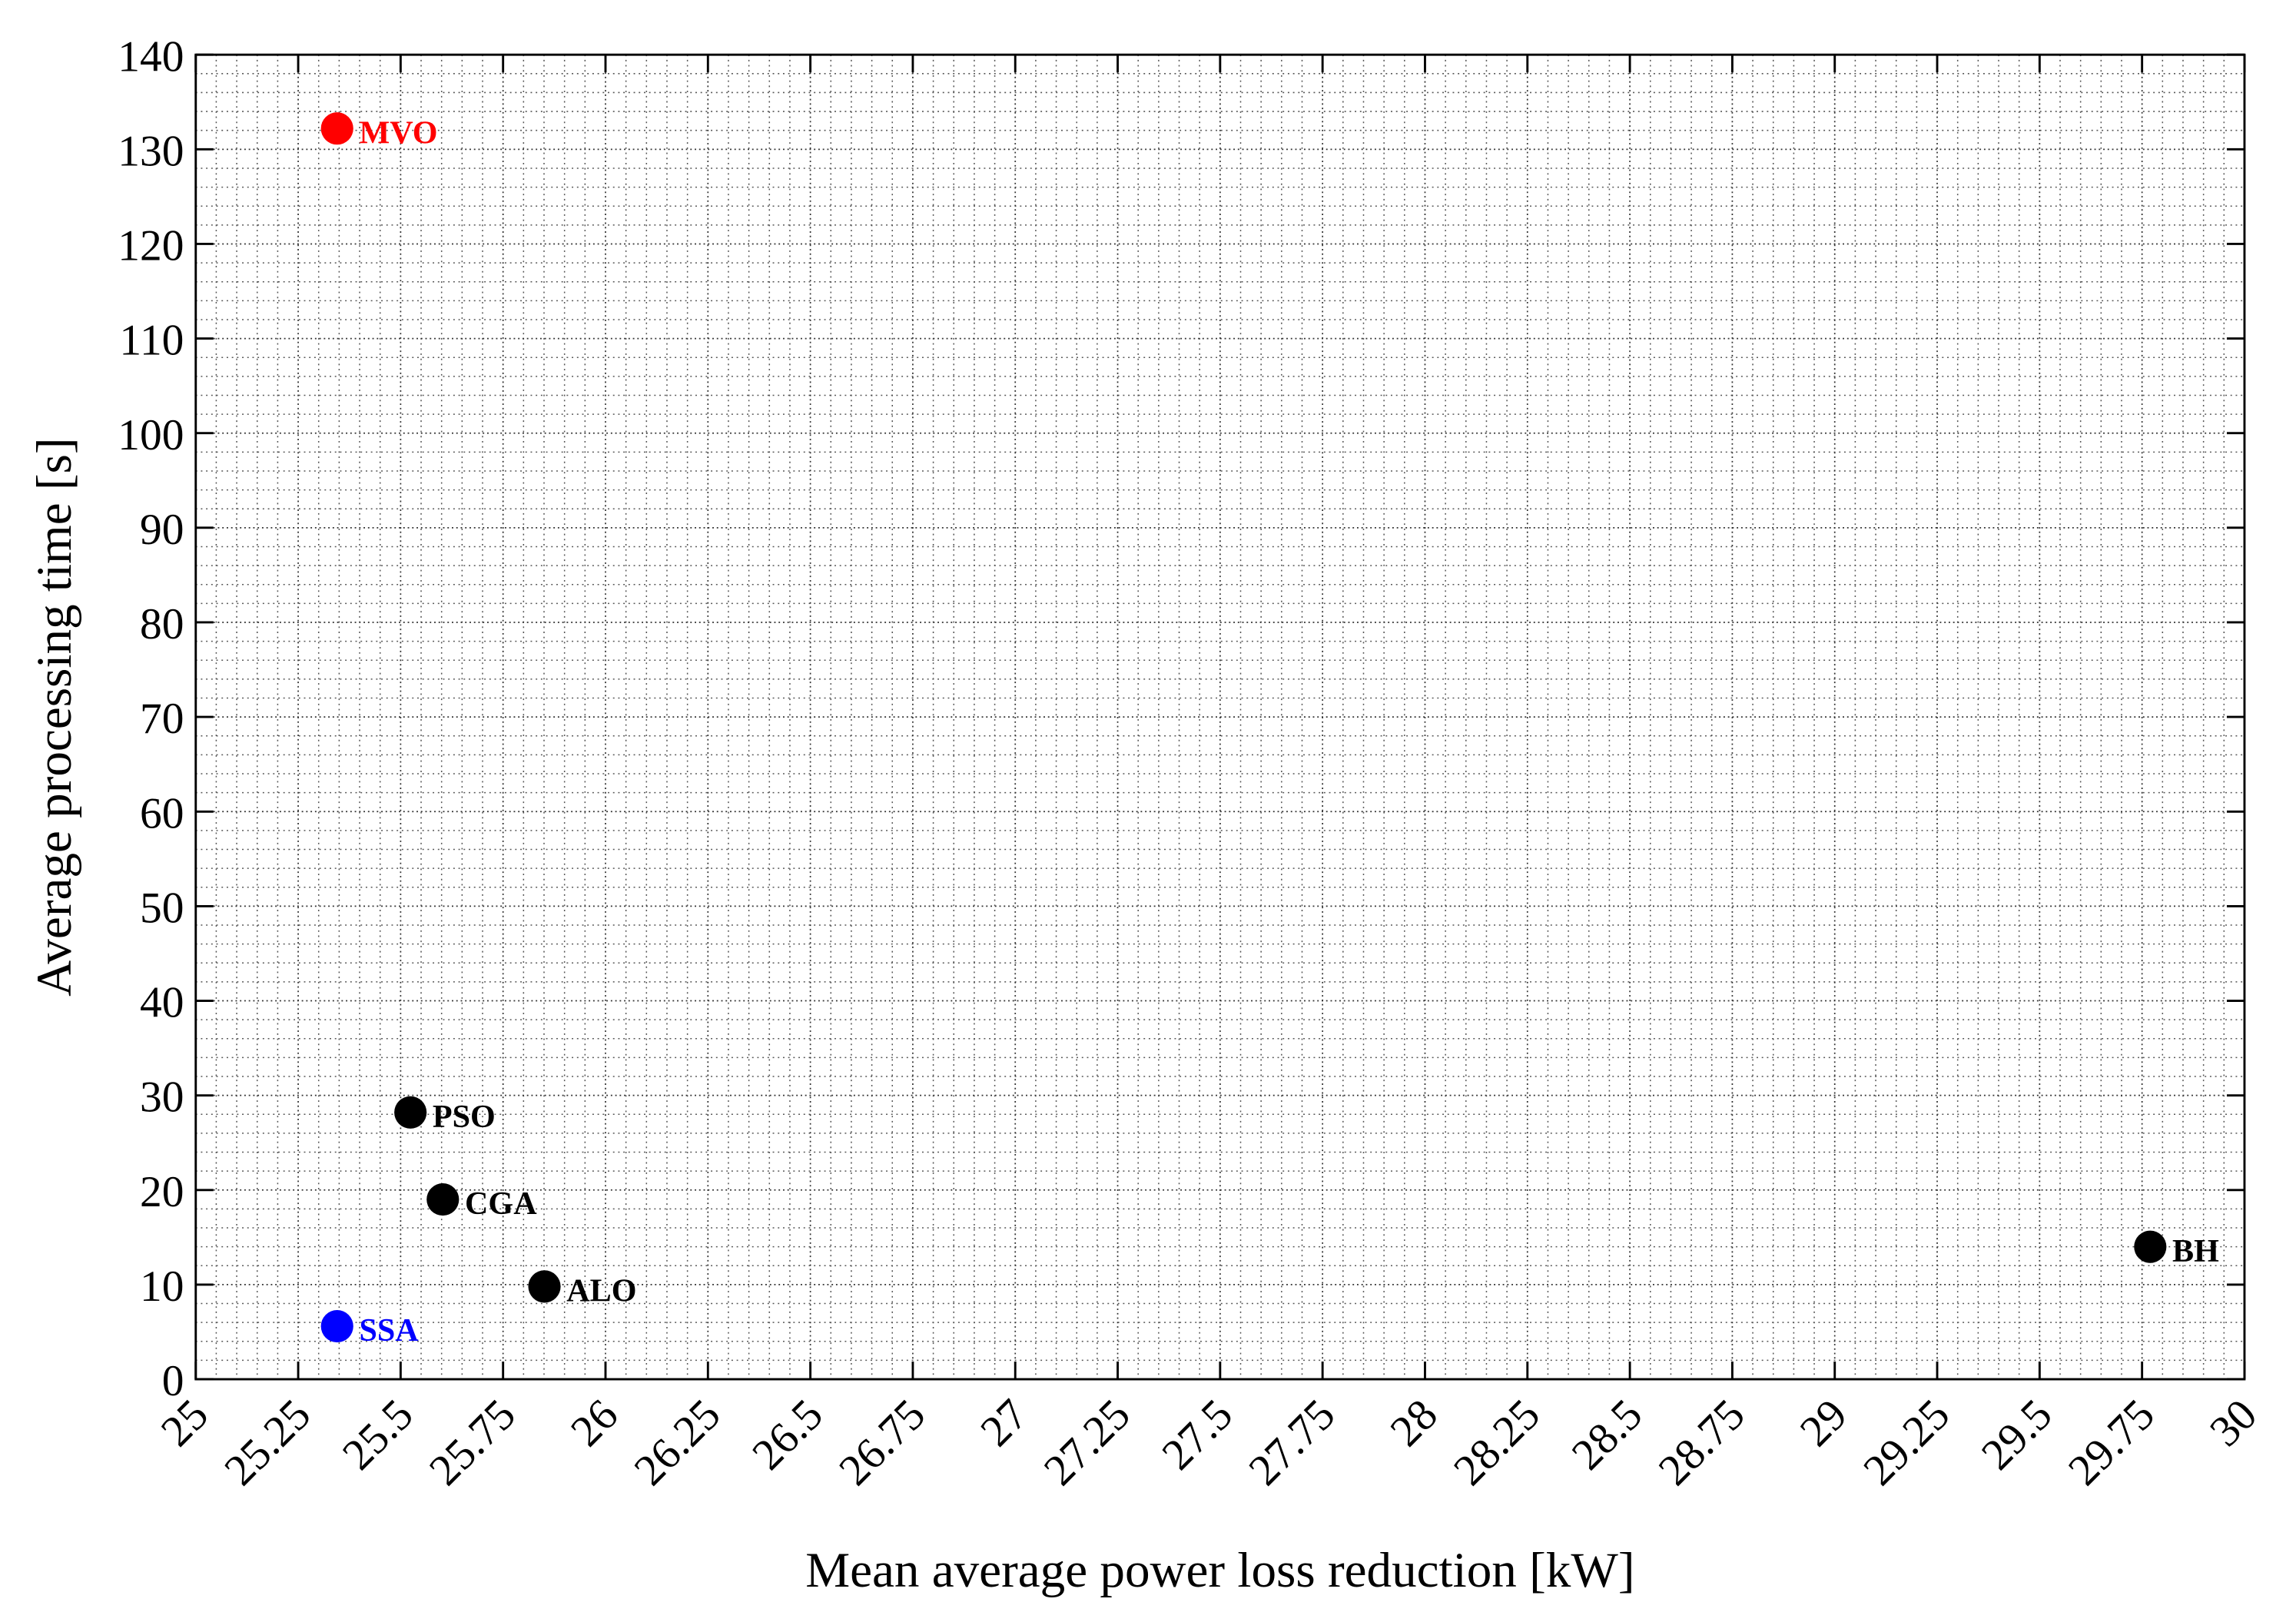  Describe the element at coordinates (151, 56) in the screenshot. I see `y-tick-label: 140` at that location.